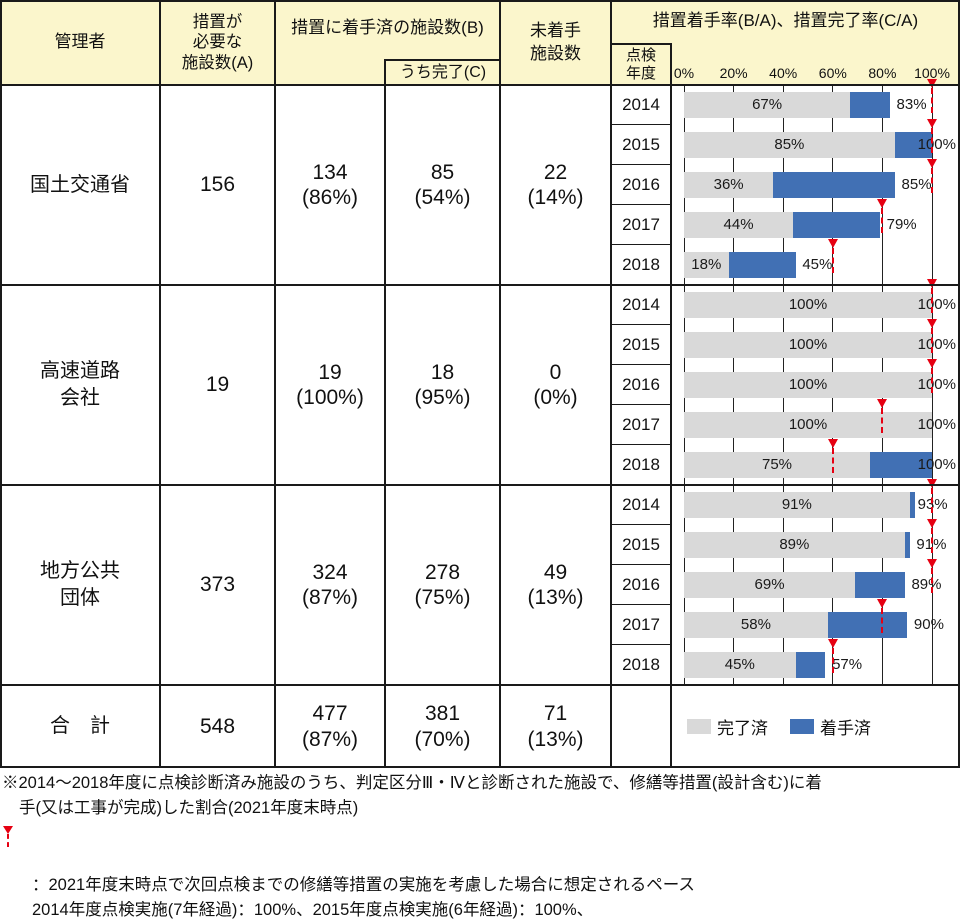 This screenshot has height=923, width=960. I want to click on header-completed-facilities: うち完了(C), so click(442, 72).